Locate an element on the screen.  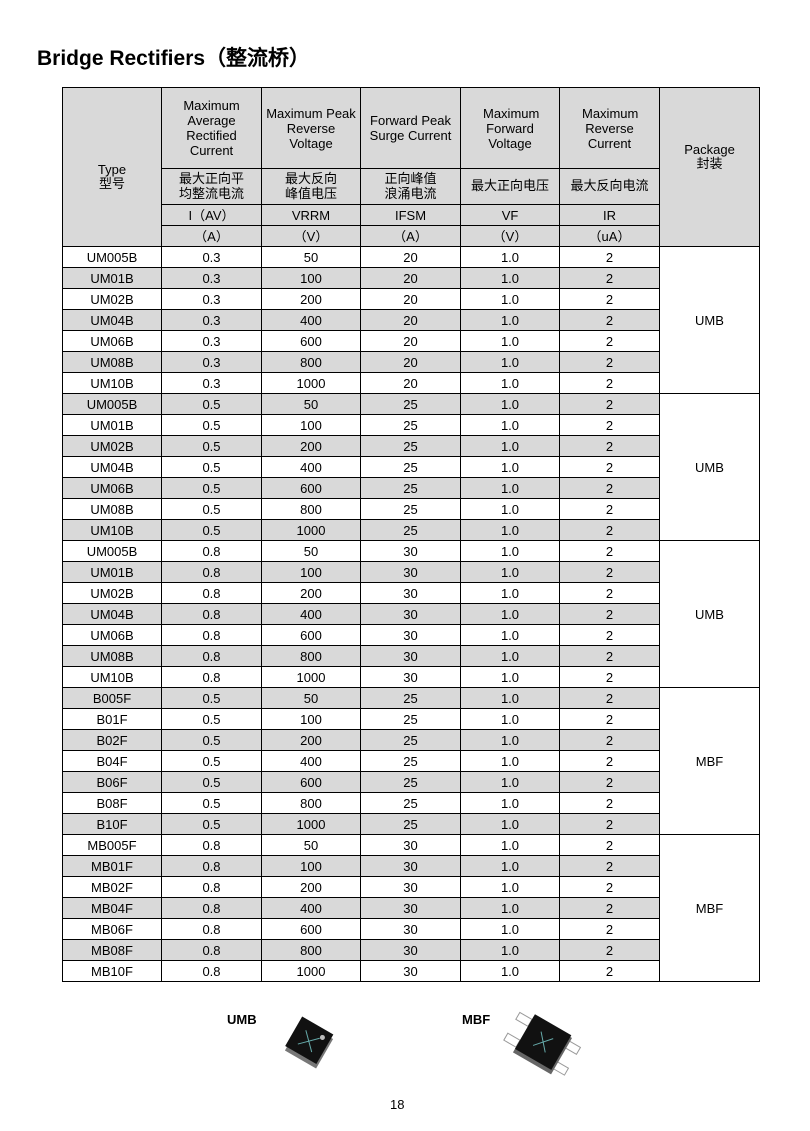
table-row: MB02F 0.8 200 30 1.0 2 is located at coordinates (411, 887).